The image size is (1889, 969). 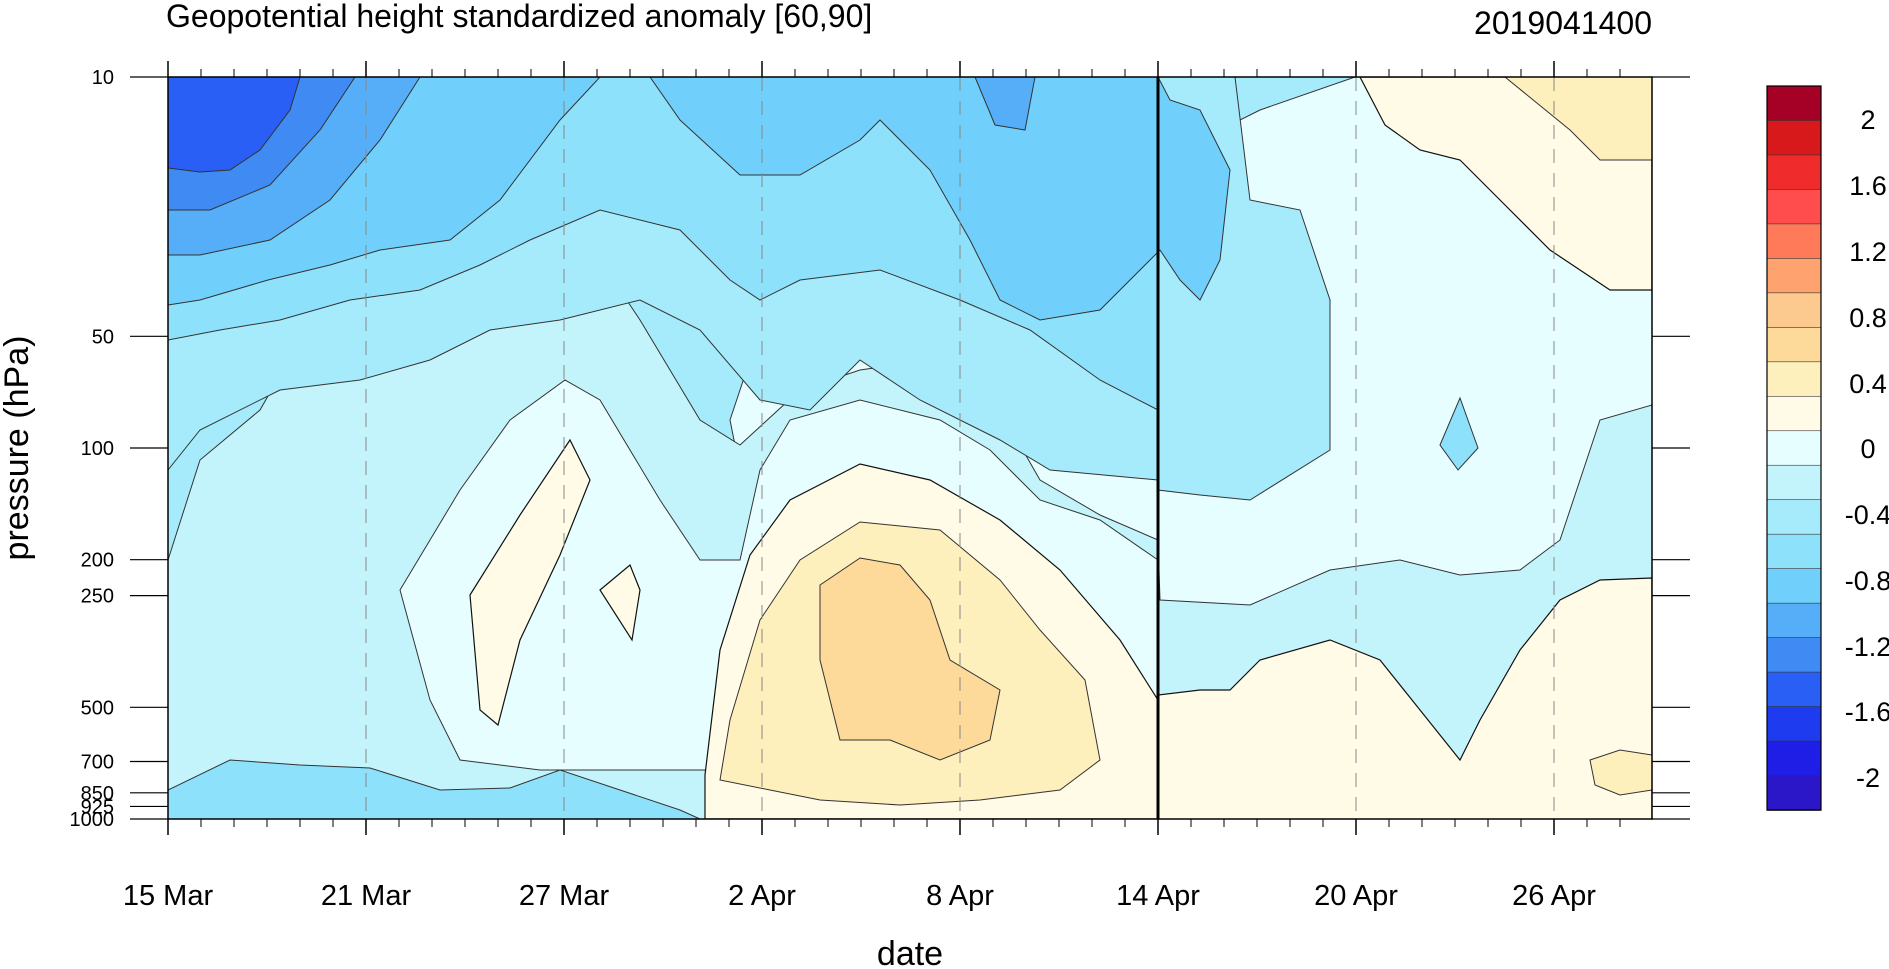 I want to click on y-axis-label: pressure (hPa), so click(x=18, y=448).